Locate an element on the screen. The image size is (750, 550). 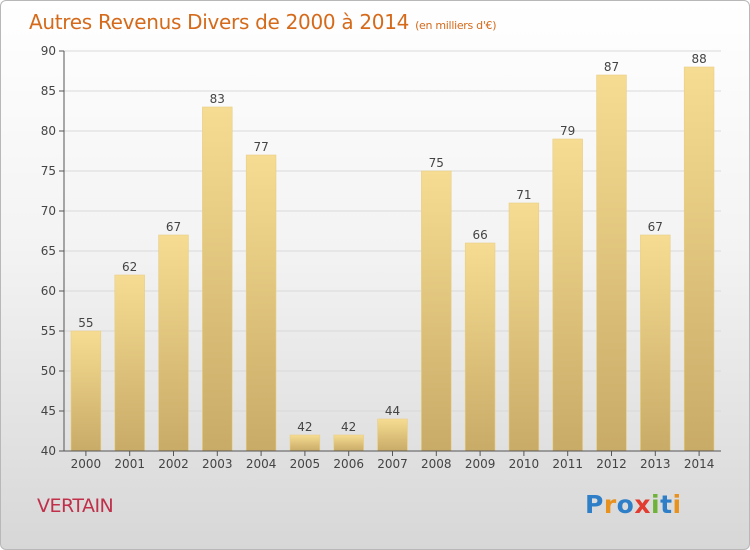
bar-2003 is located at coordinates (217, 279).